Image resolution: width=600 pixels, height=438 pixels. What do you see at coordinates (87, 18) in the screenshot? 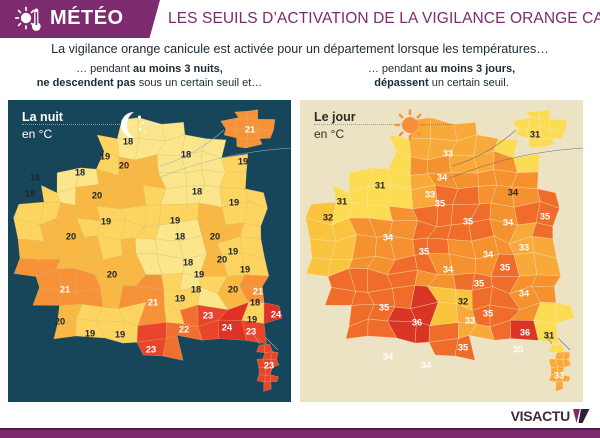
I see `header-tag-label: MÉTÉO` at bounding box center [87, 18].